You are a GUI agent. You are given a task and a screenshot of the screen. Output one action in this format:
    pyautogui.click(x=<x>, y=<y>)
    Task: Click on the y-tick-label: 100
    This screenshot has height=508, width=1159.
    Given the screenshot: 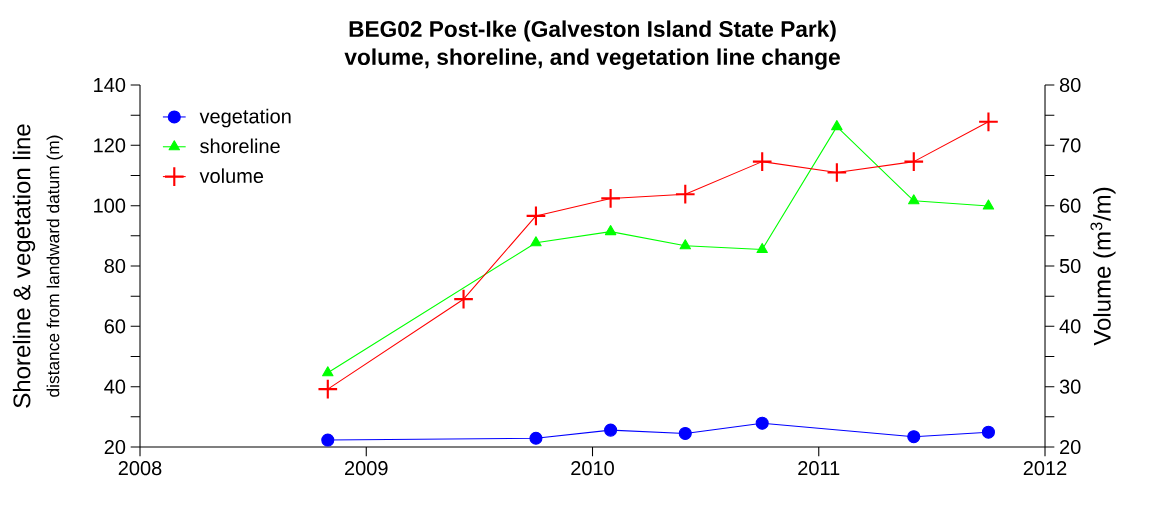 What is the action you would take?
    pyautogui.click(x=110, y=205)
    